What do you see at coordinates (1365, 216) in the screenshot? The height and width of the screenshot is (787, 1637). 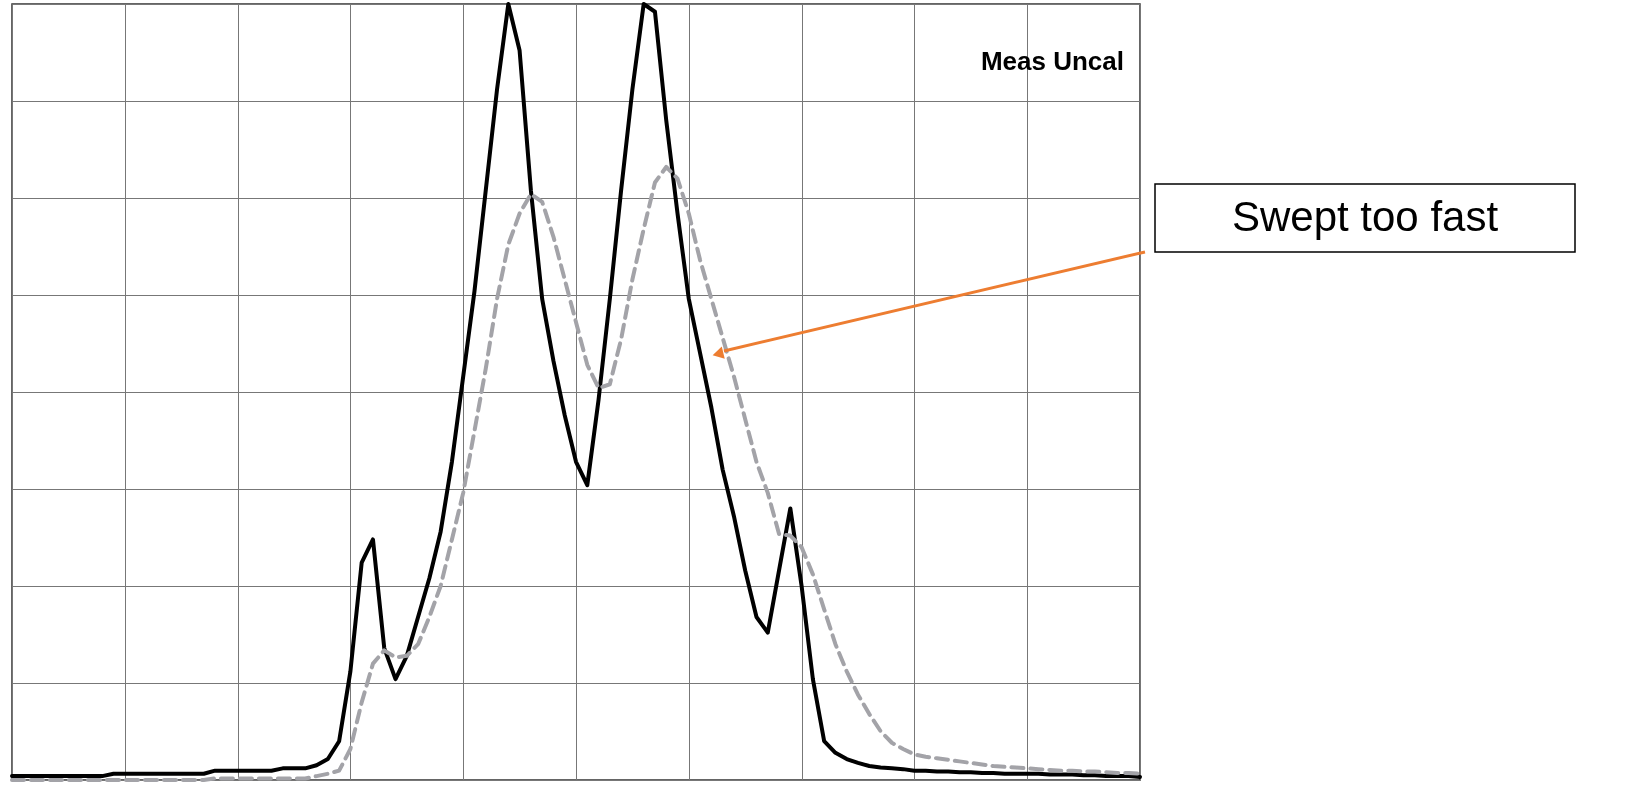 I see `text: Swept too fast` at bounding box center [1365, 216].